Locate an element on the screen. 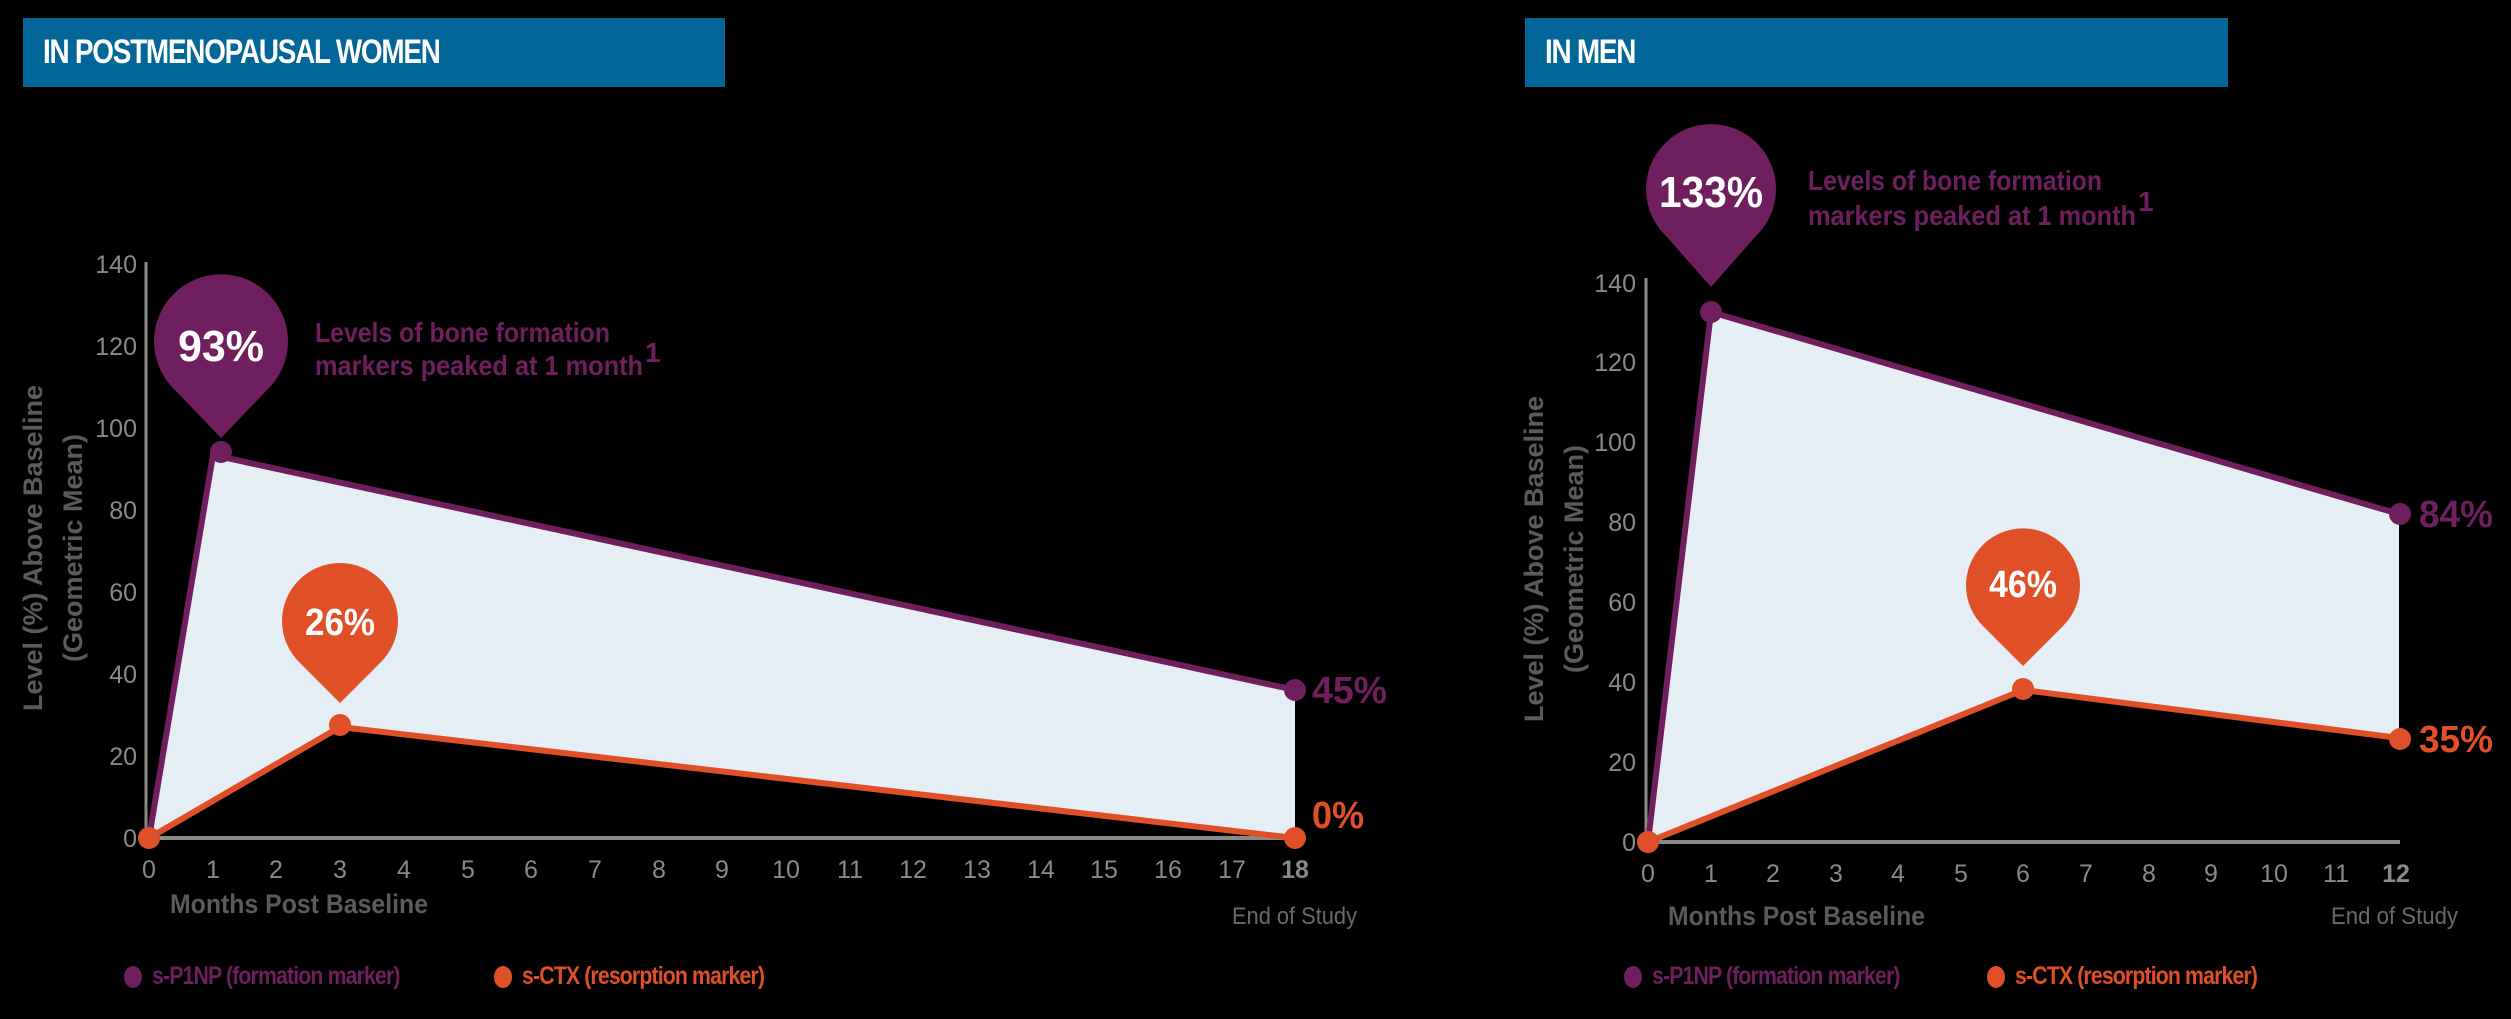 This screenshot has width=2511, height=1019. pin-marker-formation-peak: 133% is located at coordinates (1711, 205).